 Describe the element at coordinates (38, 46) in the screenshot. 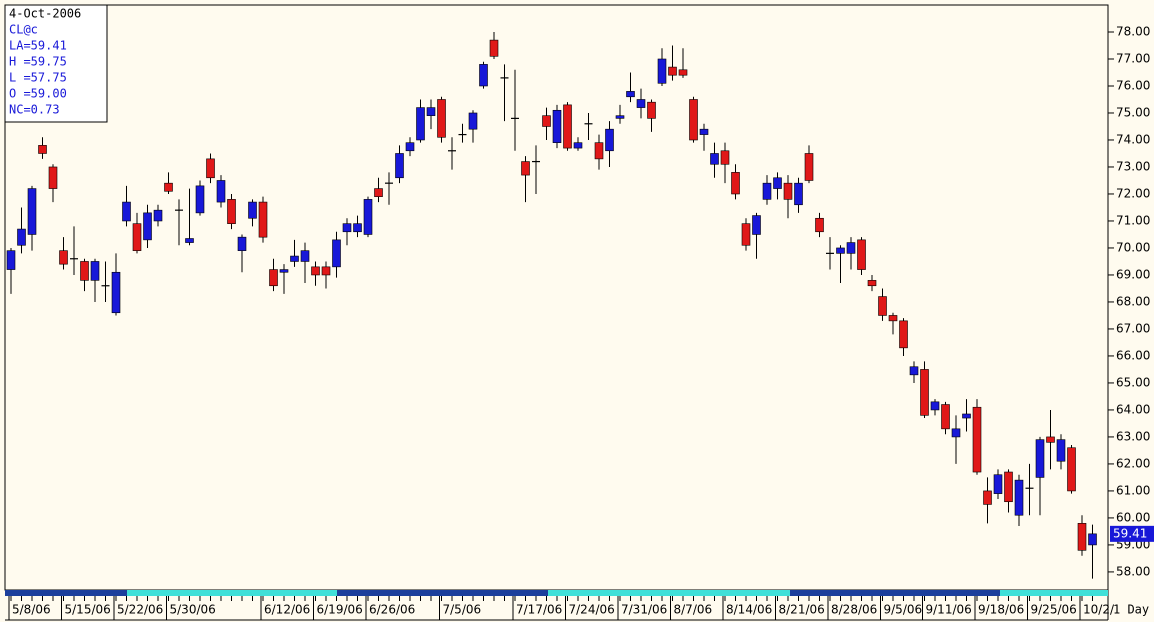

I see `info-line: LA=59.41` at that location.